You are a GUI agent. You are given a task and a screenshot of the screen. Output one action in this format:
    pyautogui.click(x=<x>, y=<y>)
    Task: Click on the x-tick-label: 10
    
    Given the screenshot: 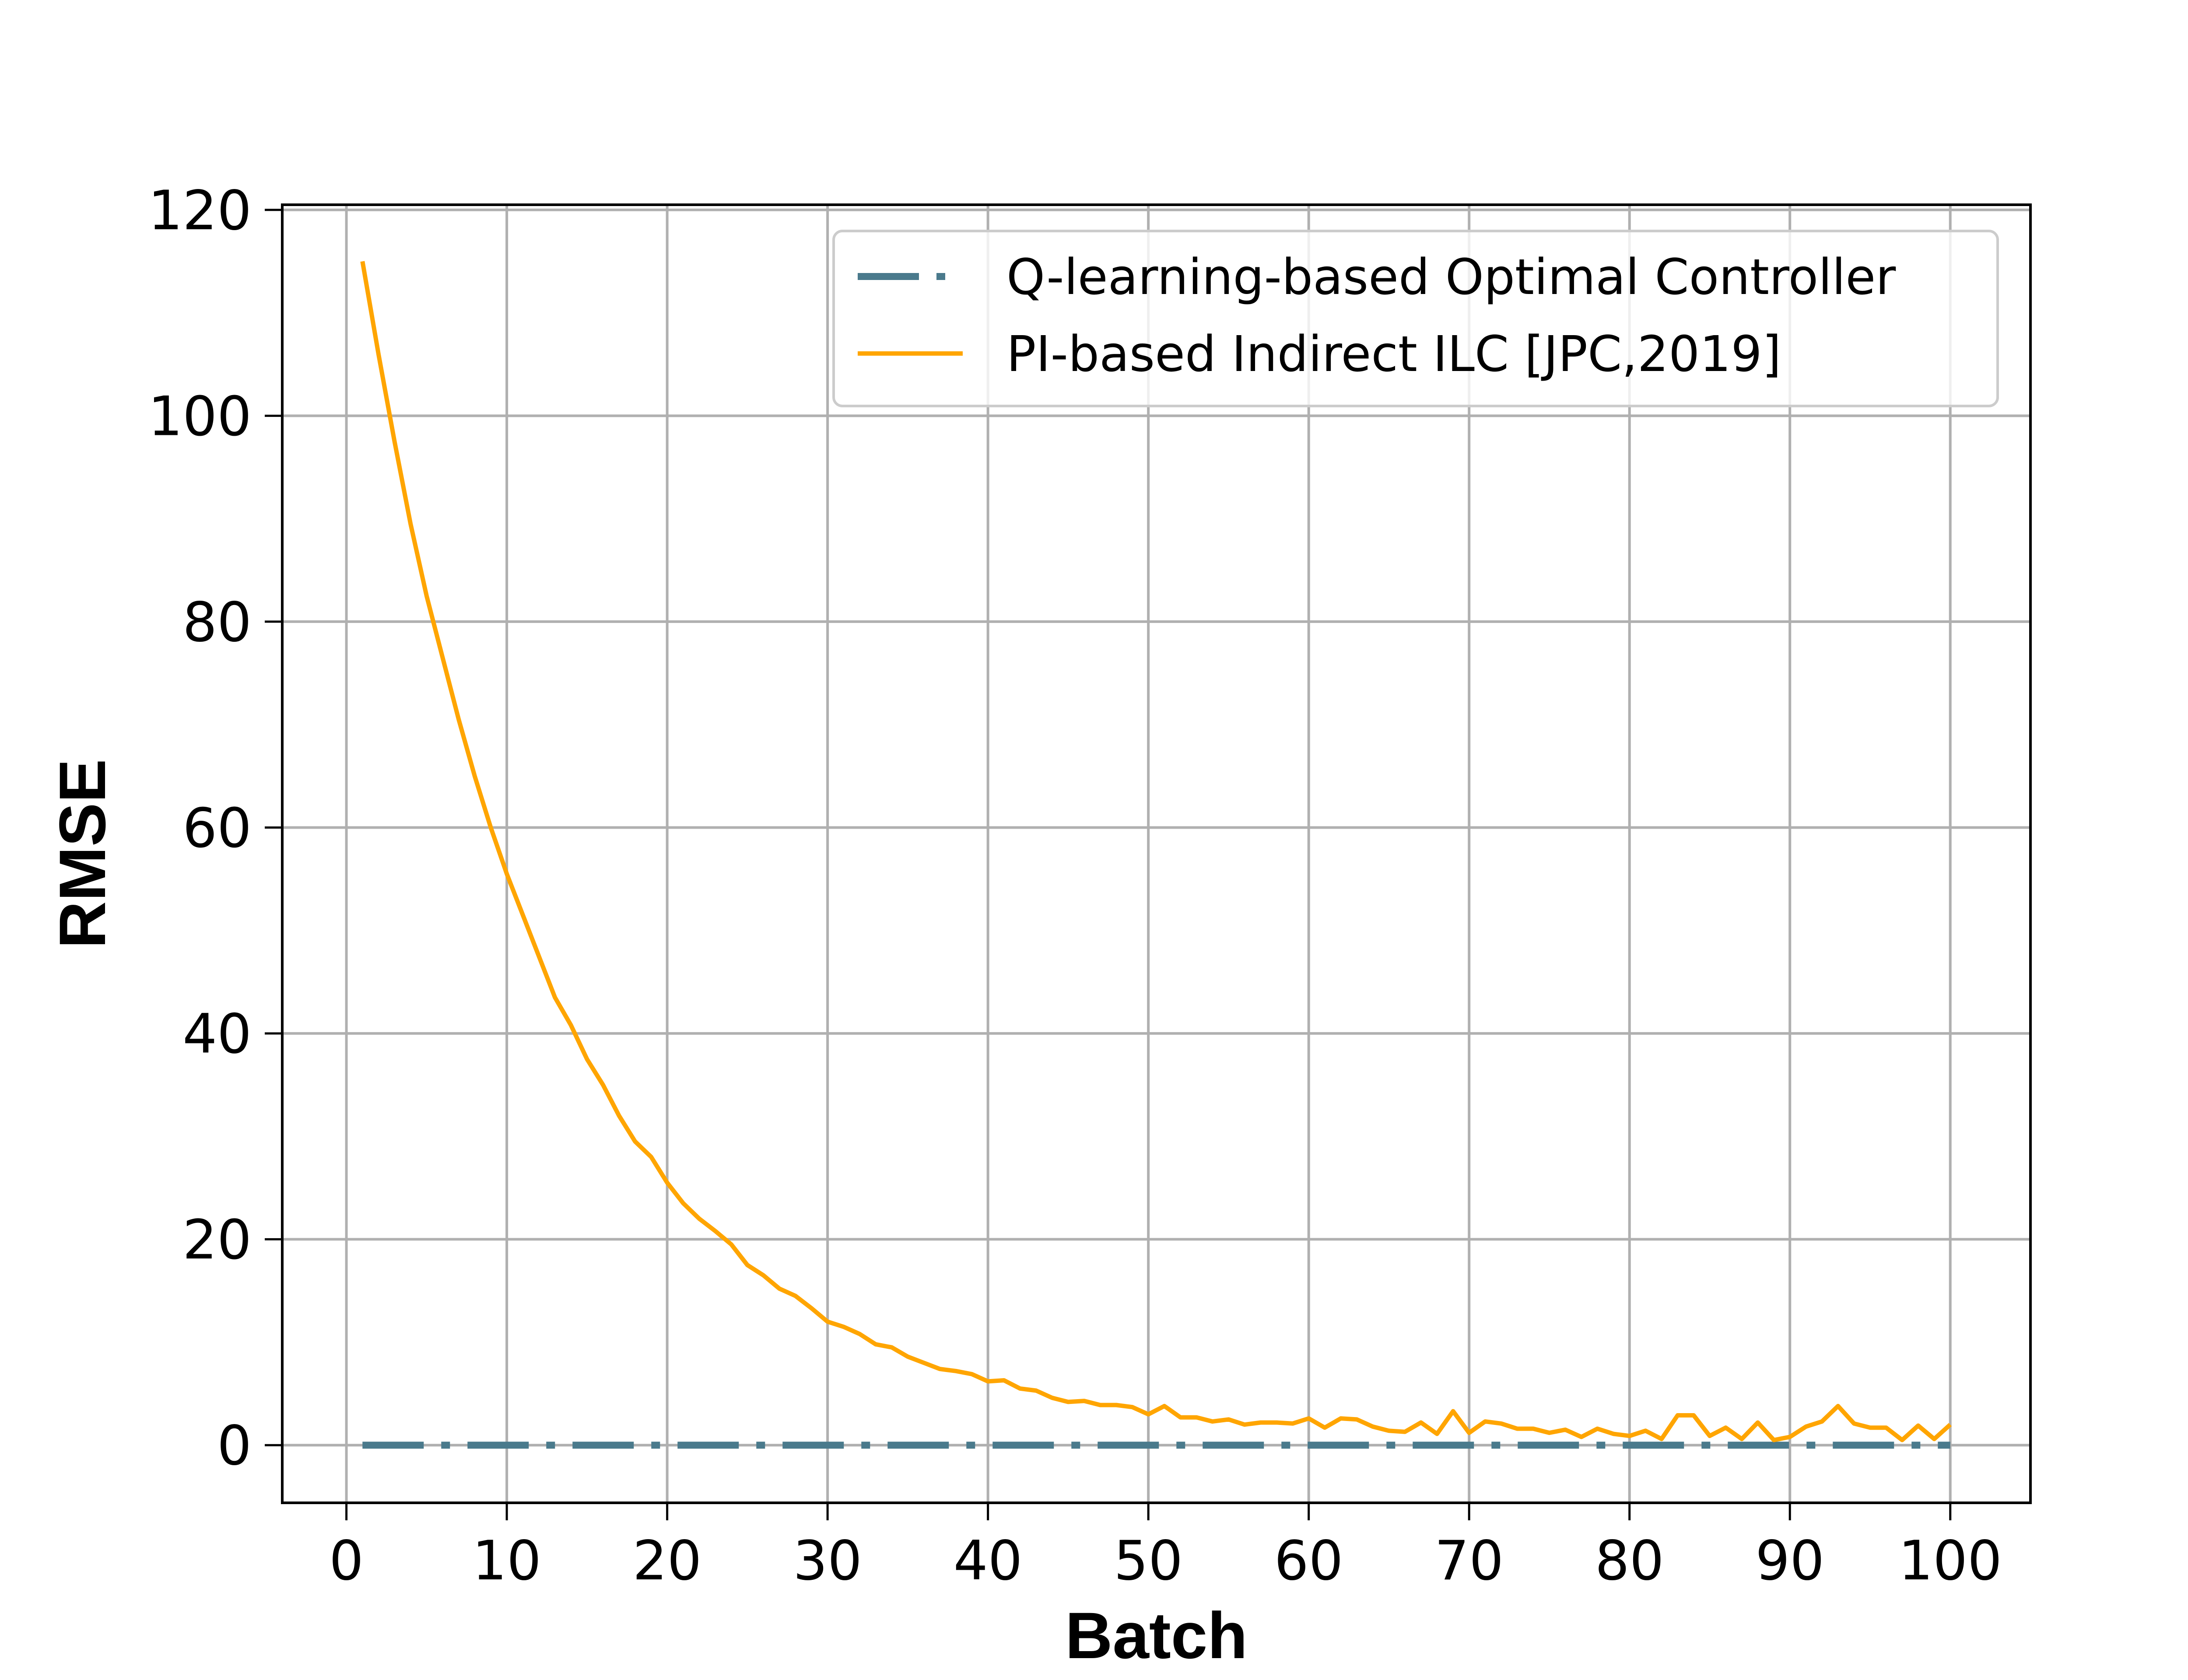 What is the action you would take?
    pyautogui.click(x=506, y=1561)
    